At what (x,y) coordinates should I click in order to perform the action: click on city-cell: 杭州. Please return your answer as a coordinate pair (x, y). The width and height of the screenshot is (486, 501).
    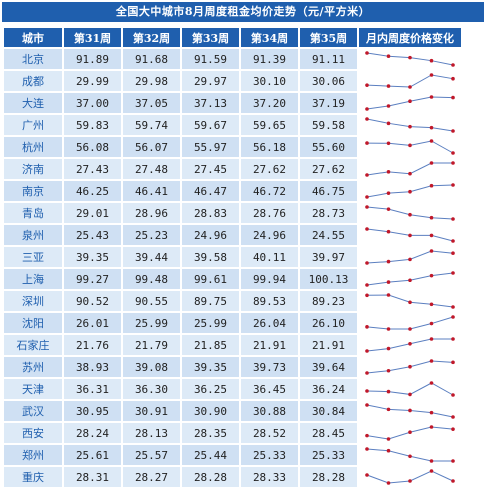
    Looking at the image, I should click on (33, 147).